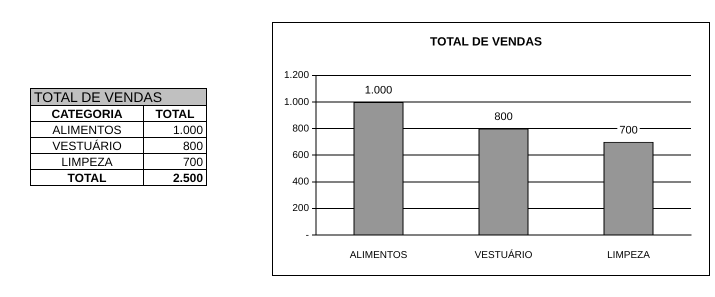 This screenshot has width=715, height=297. I want to click on data-label: 1.000, so click(378, 90).